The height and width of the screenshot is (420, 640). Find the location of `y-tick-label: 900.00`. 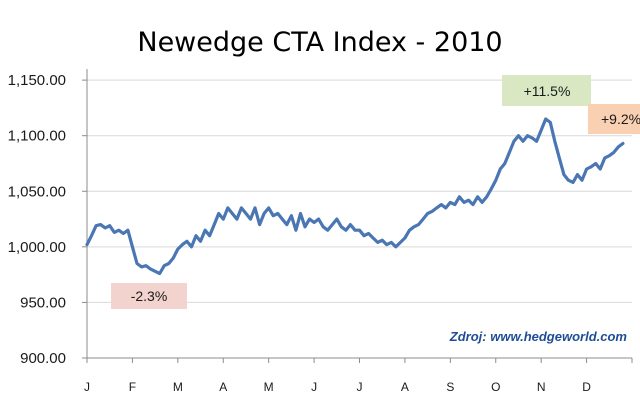

y-tick-label: 900.00 is located at coordinates (43, 358).